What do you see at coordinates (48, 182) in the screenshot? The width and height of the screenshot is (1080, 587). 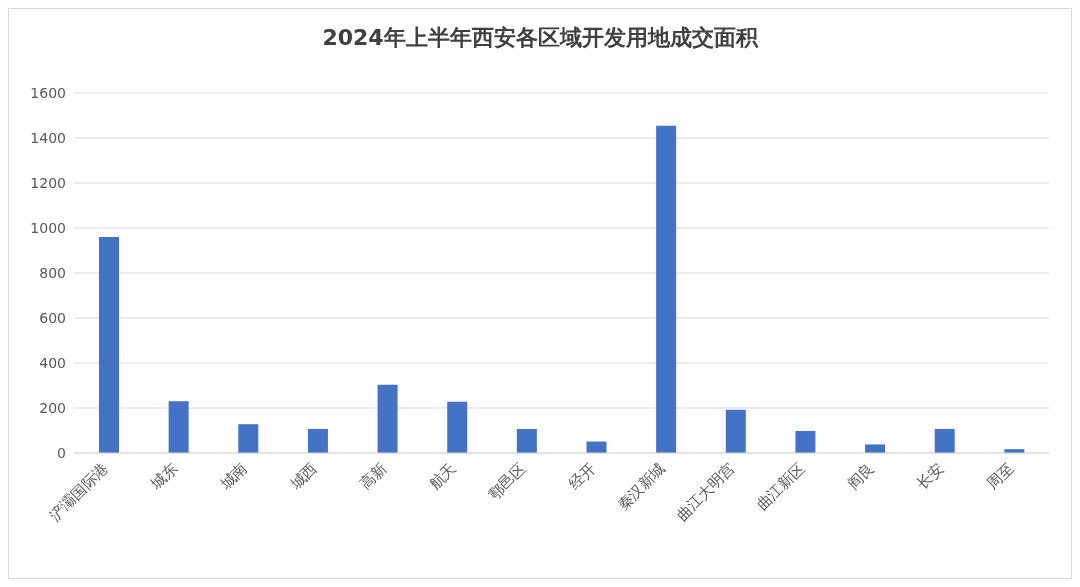 I see `y-tick-label: 1200` at bounding box center [48, 182].